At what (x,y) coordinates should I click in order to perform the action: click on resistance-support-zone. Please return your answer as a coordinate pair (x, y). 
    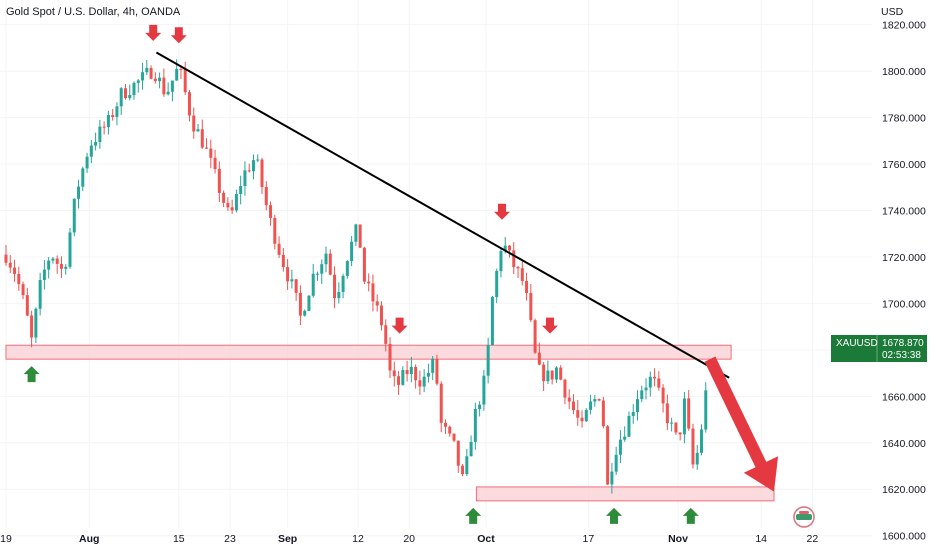
    Looking at the image, I should click on (368, 352).